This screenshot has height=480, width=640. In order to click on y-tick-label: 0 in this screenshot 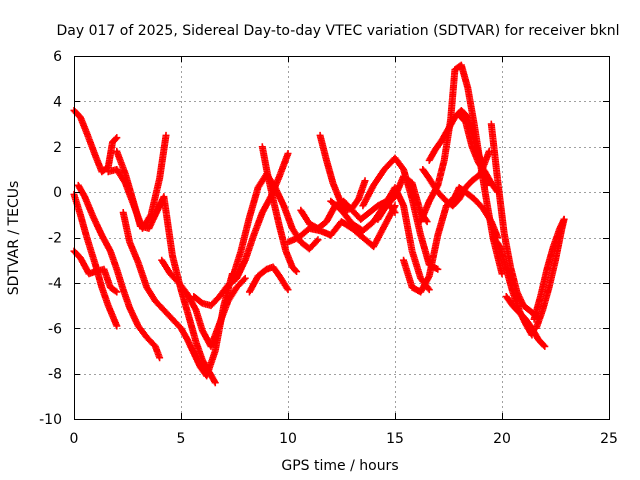, I will do `click(57, 193)`.